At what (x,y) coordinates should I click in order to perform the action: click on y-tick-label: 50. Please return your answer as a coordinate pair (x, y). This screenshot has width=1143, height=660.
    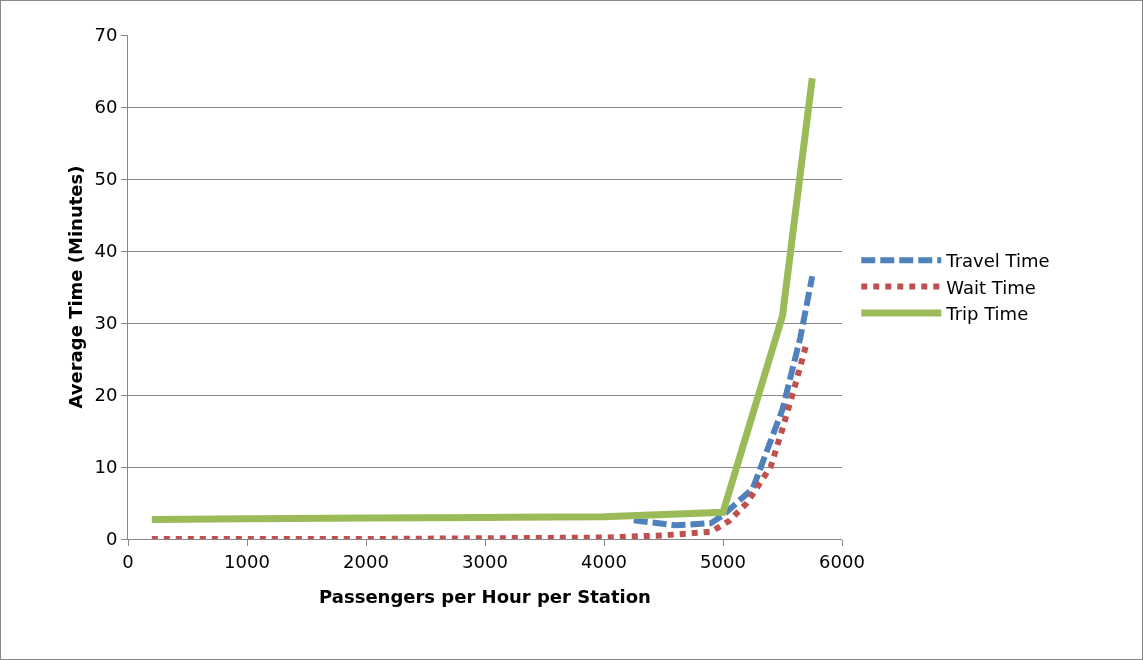
    Looking at the image, I should click on (106, 179).